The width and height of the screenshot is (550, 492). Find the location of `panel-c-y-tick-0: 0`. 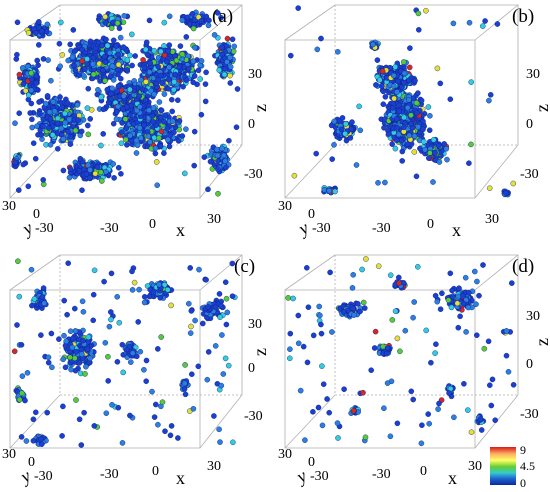

panel-c-y-tick-0: 0 is located at coordinates (31, 462).